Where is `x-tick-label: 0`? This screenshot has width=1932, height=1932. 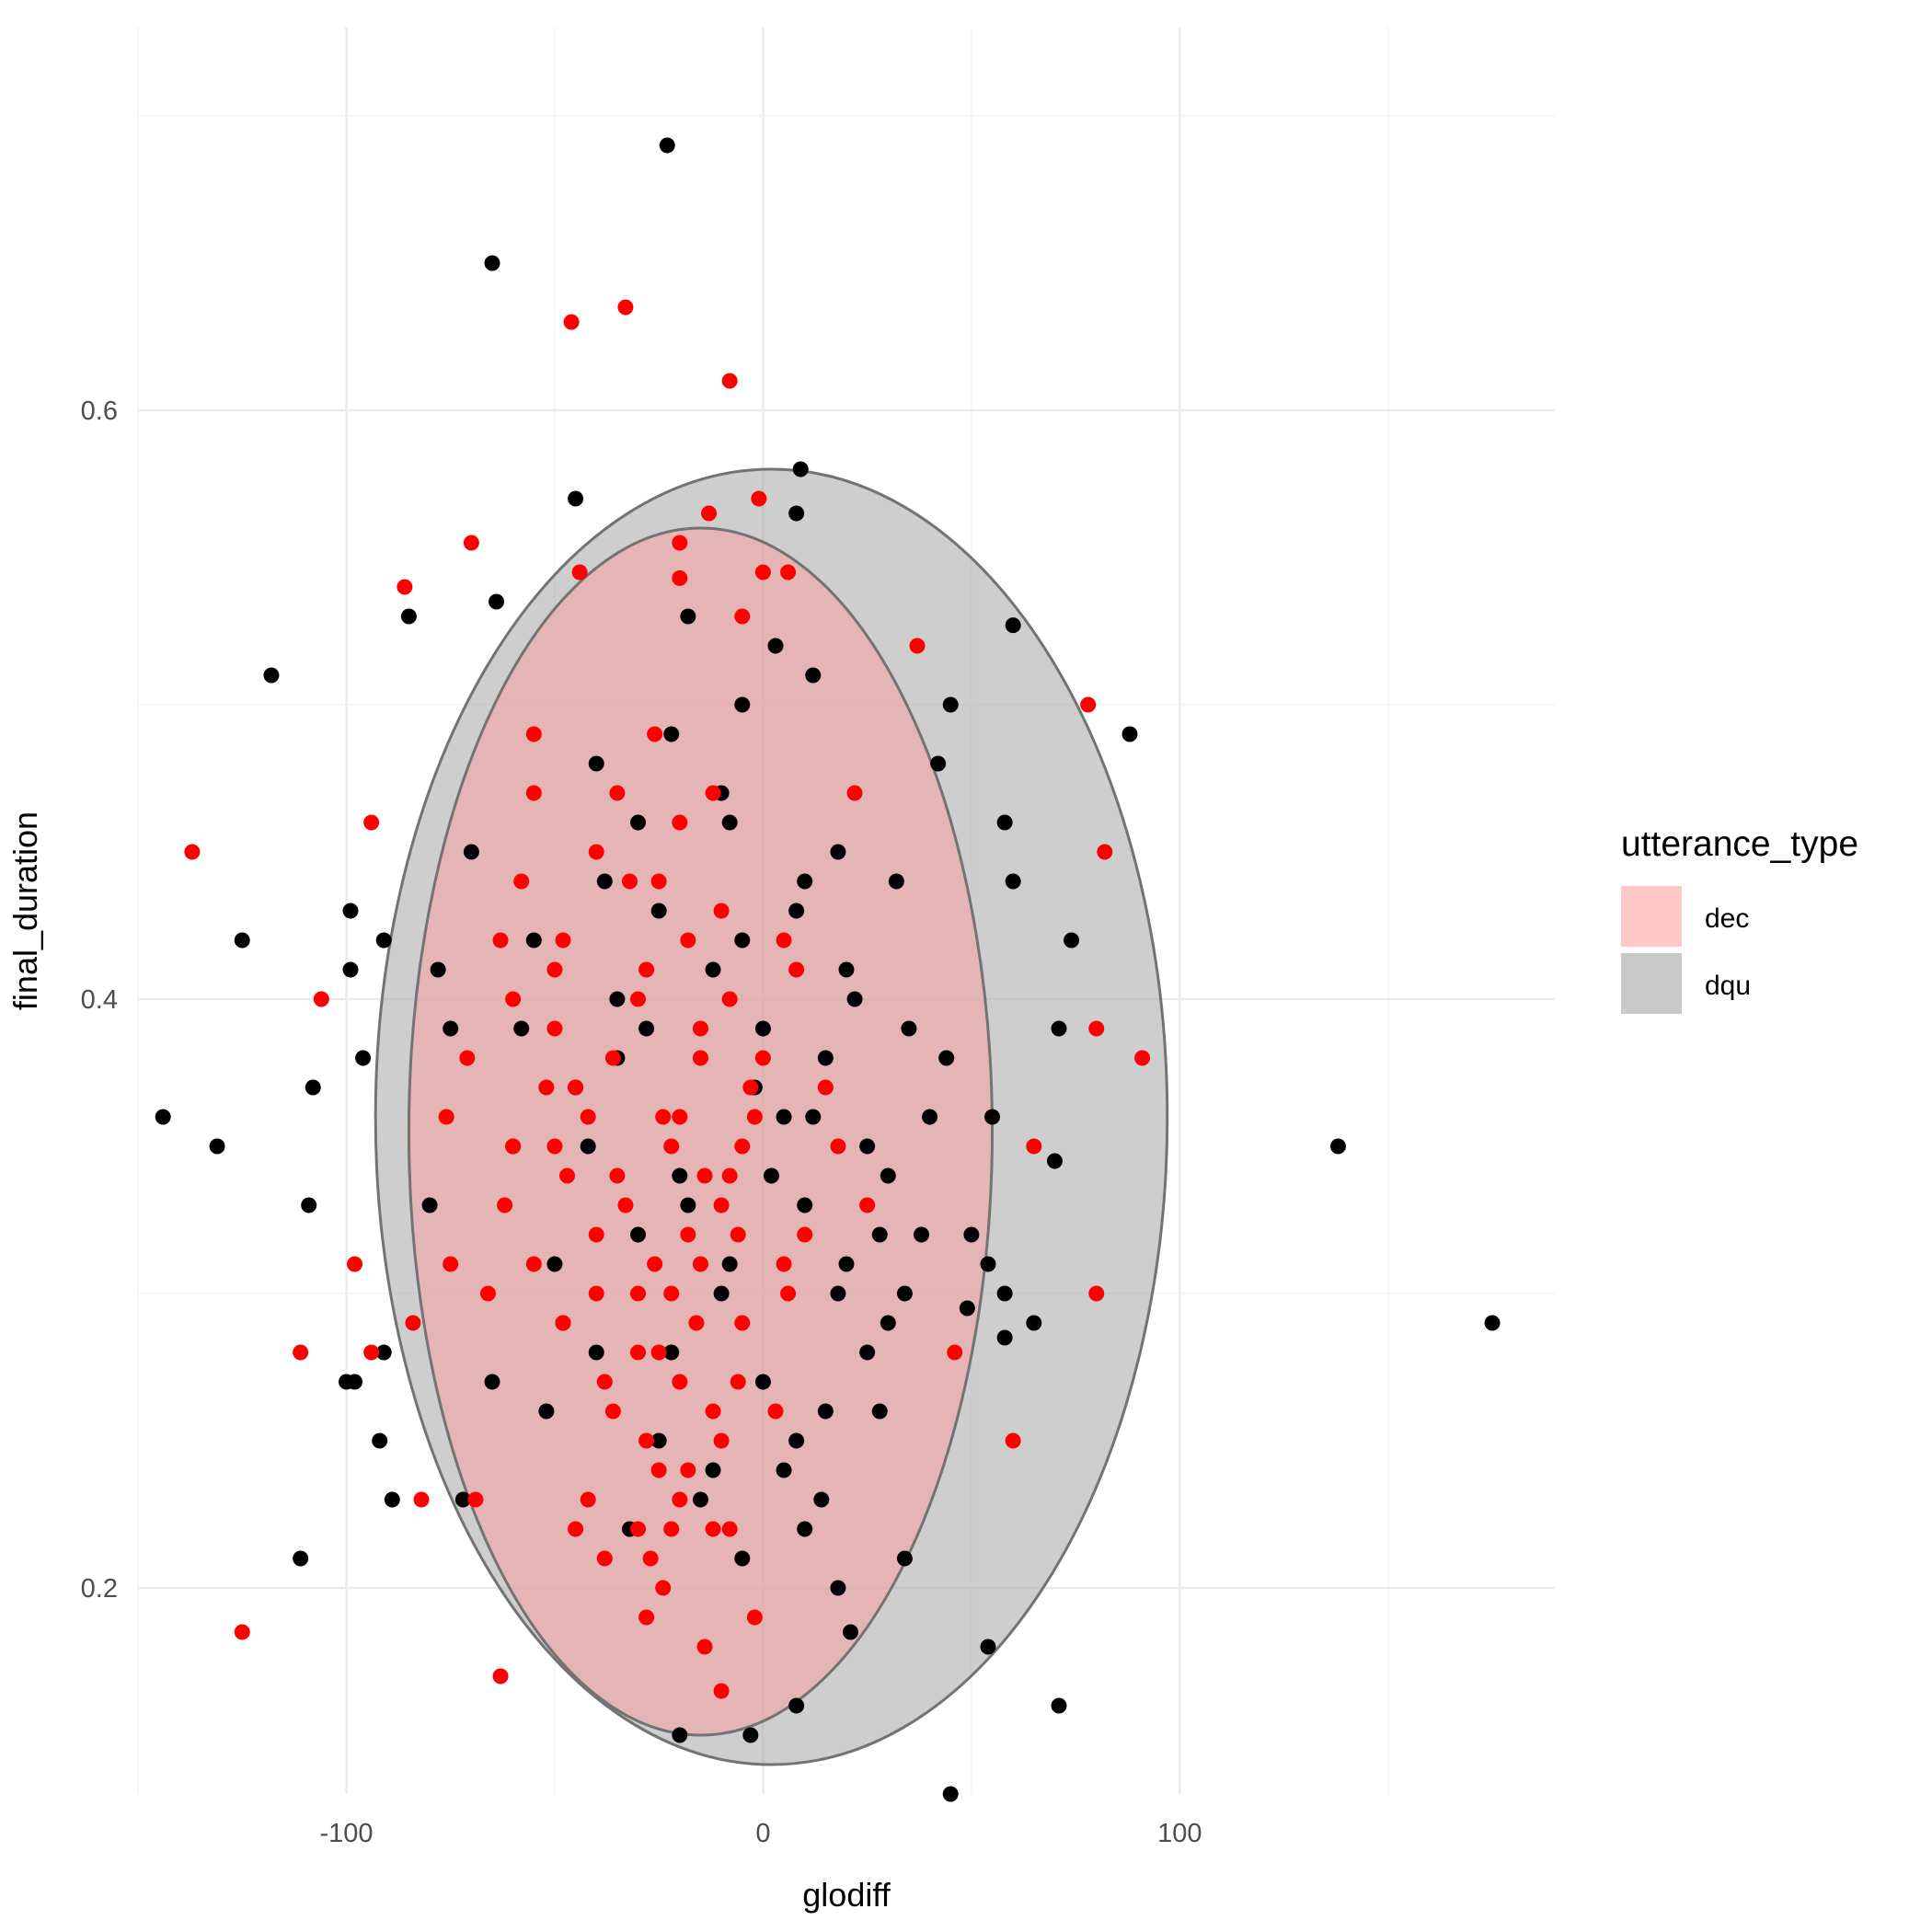
x-tick-label: 0 is located at coordinates (762, 1833).